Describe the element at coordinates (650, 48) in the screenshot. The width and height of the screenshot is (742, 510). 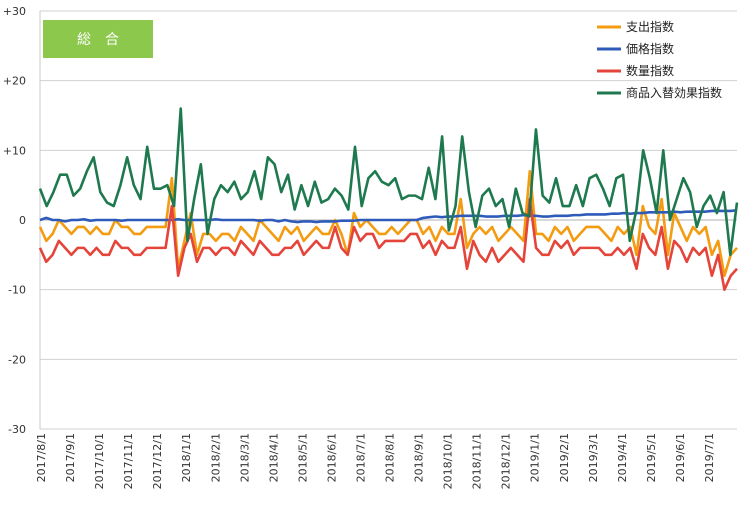
I see `legend-label: 価格指数` at that location.